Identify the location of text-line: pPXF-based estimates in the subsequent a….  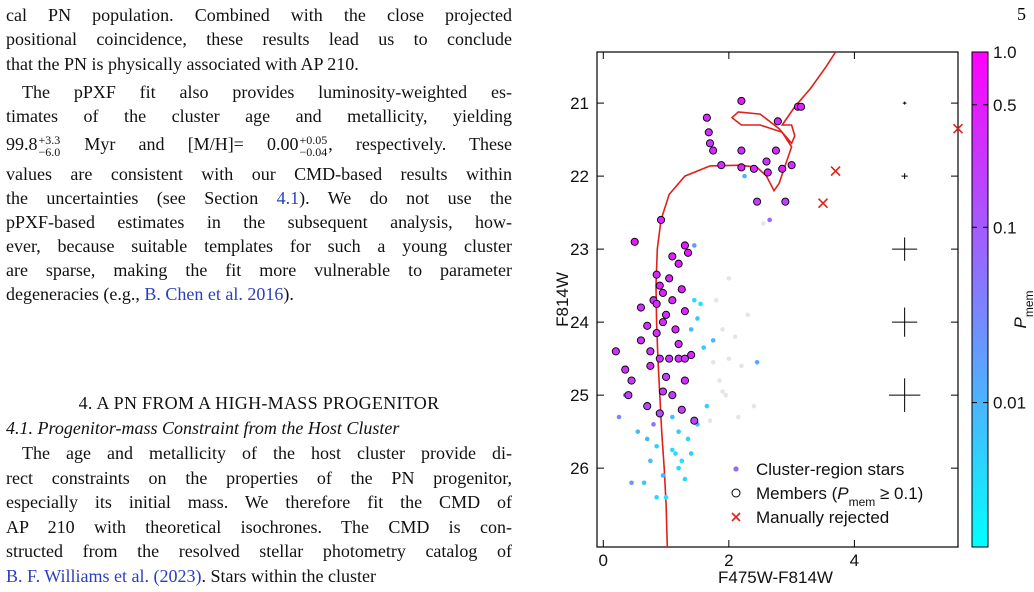
(259, 222).